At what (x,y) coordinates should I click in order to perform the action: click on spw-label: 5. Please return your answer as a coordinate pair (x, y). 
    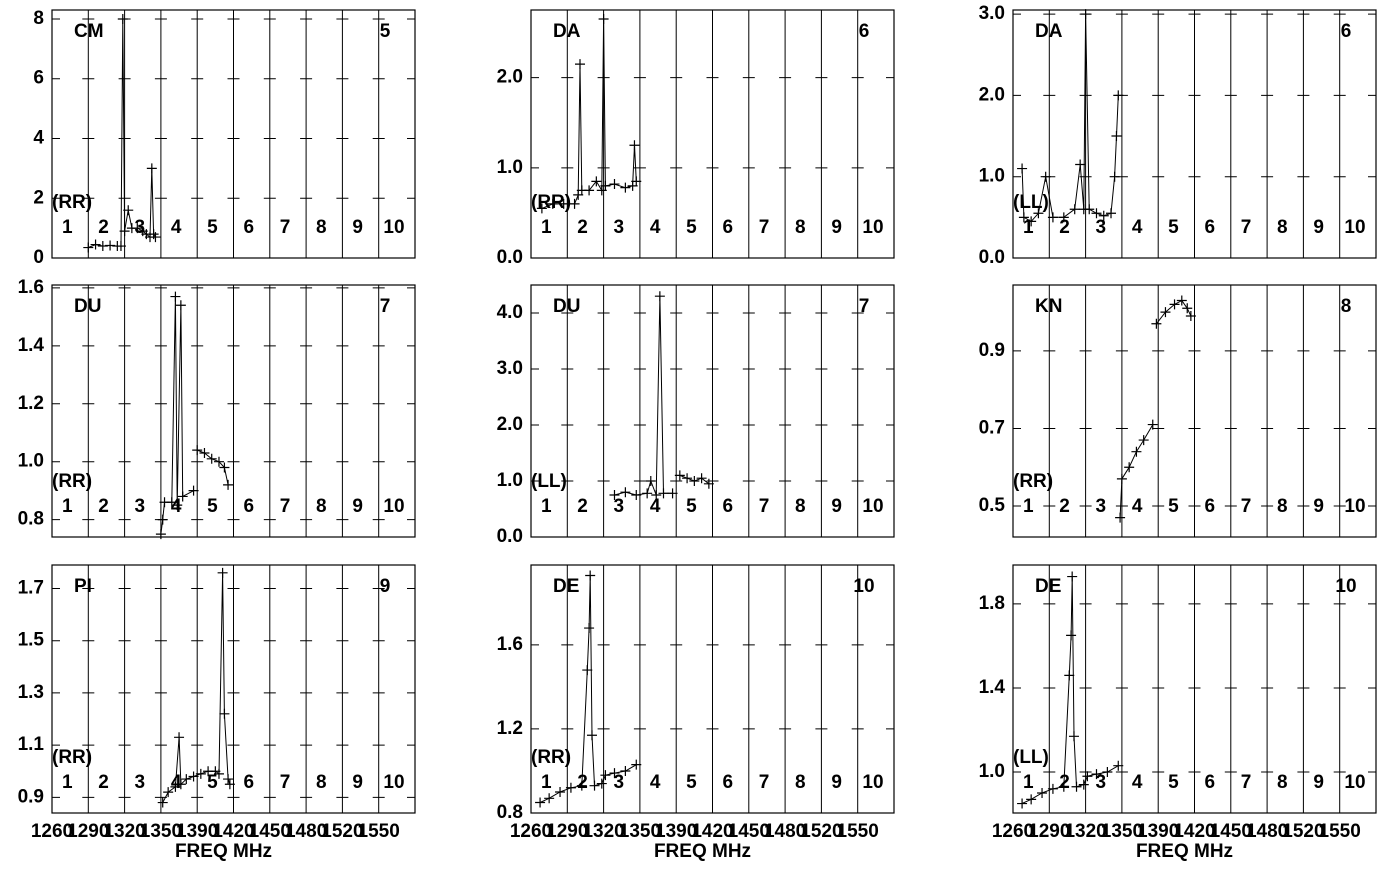
    Looking at the image, I should click on (212, 782).